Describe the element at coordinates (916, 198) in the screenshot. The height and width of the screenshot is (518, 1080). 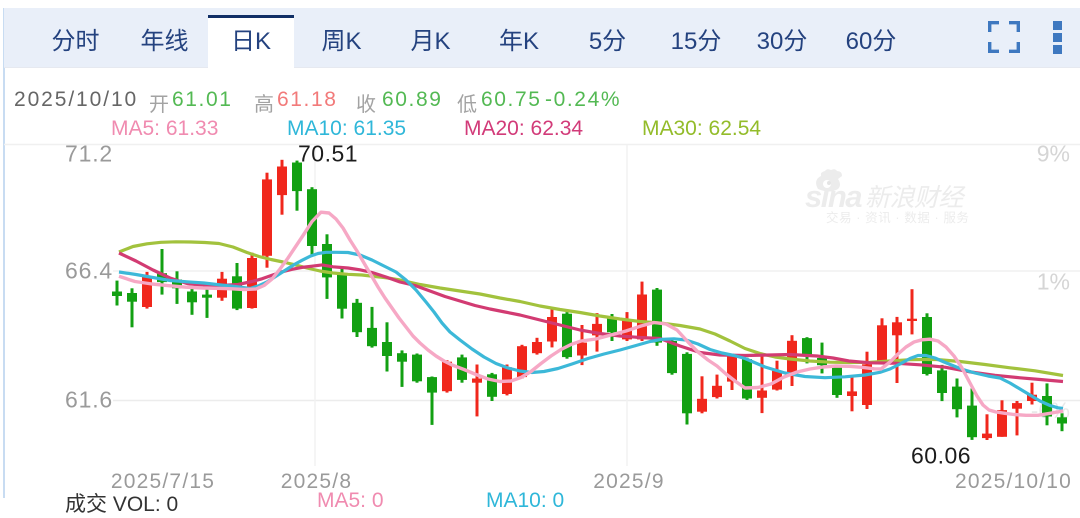
I see `svg-text: 新浪财经` at that location.